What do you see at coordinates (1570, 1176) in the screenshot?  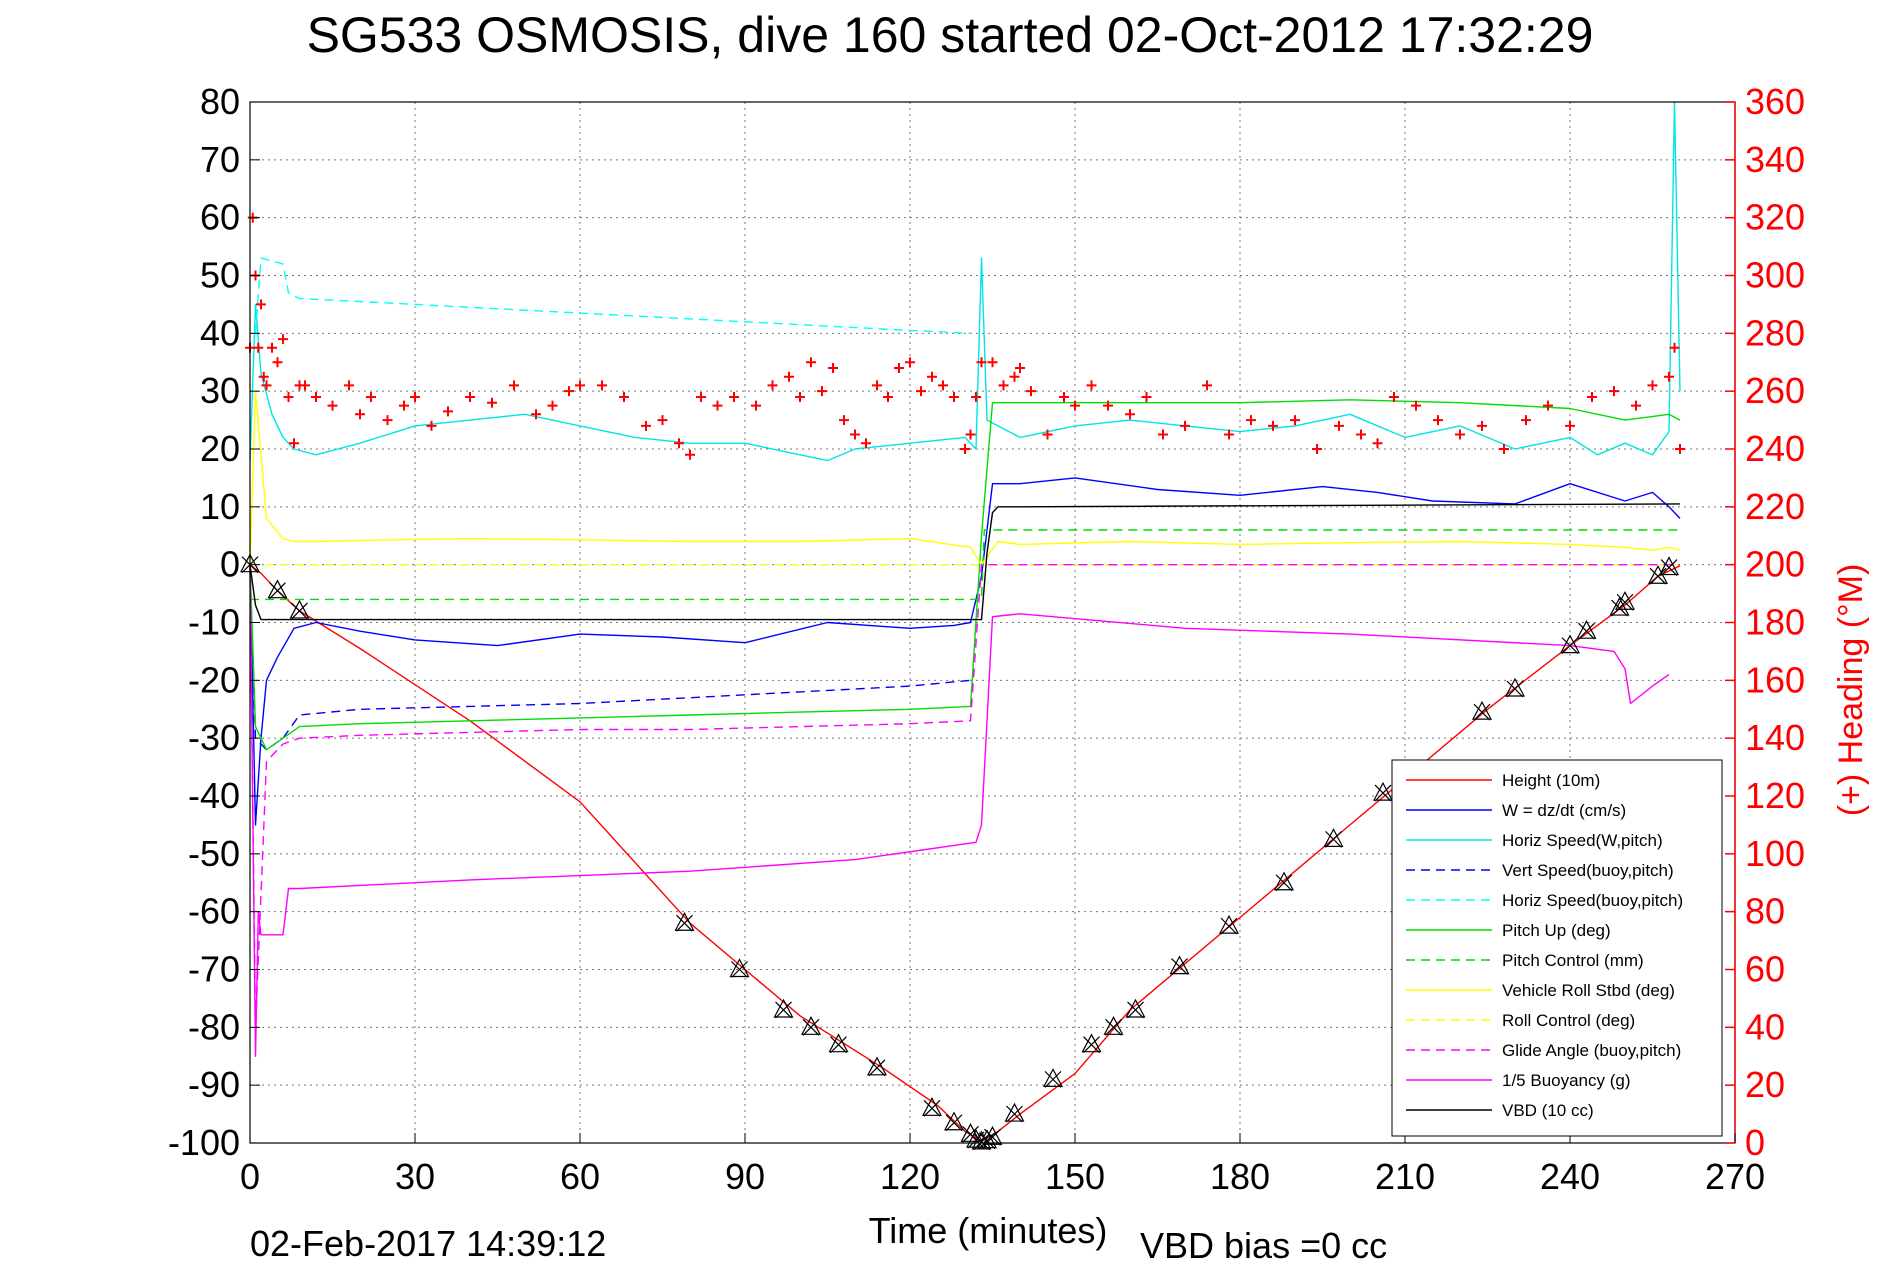 I see `x-tick-label: 240` at bounding box center [1570, 1176].